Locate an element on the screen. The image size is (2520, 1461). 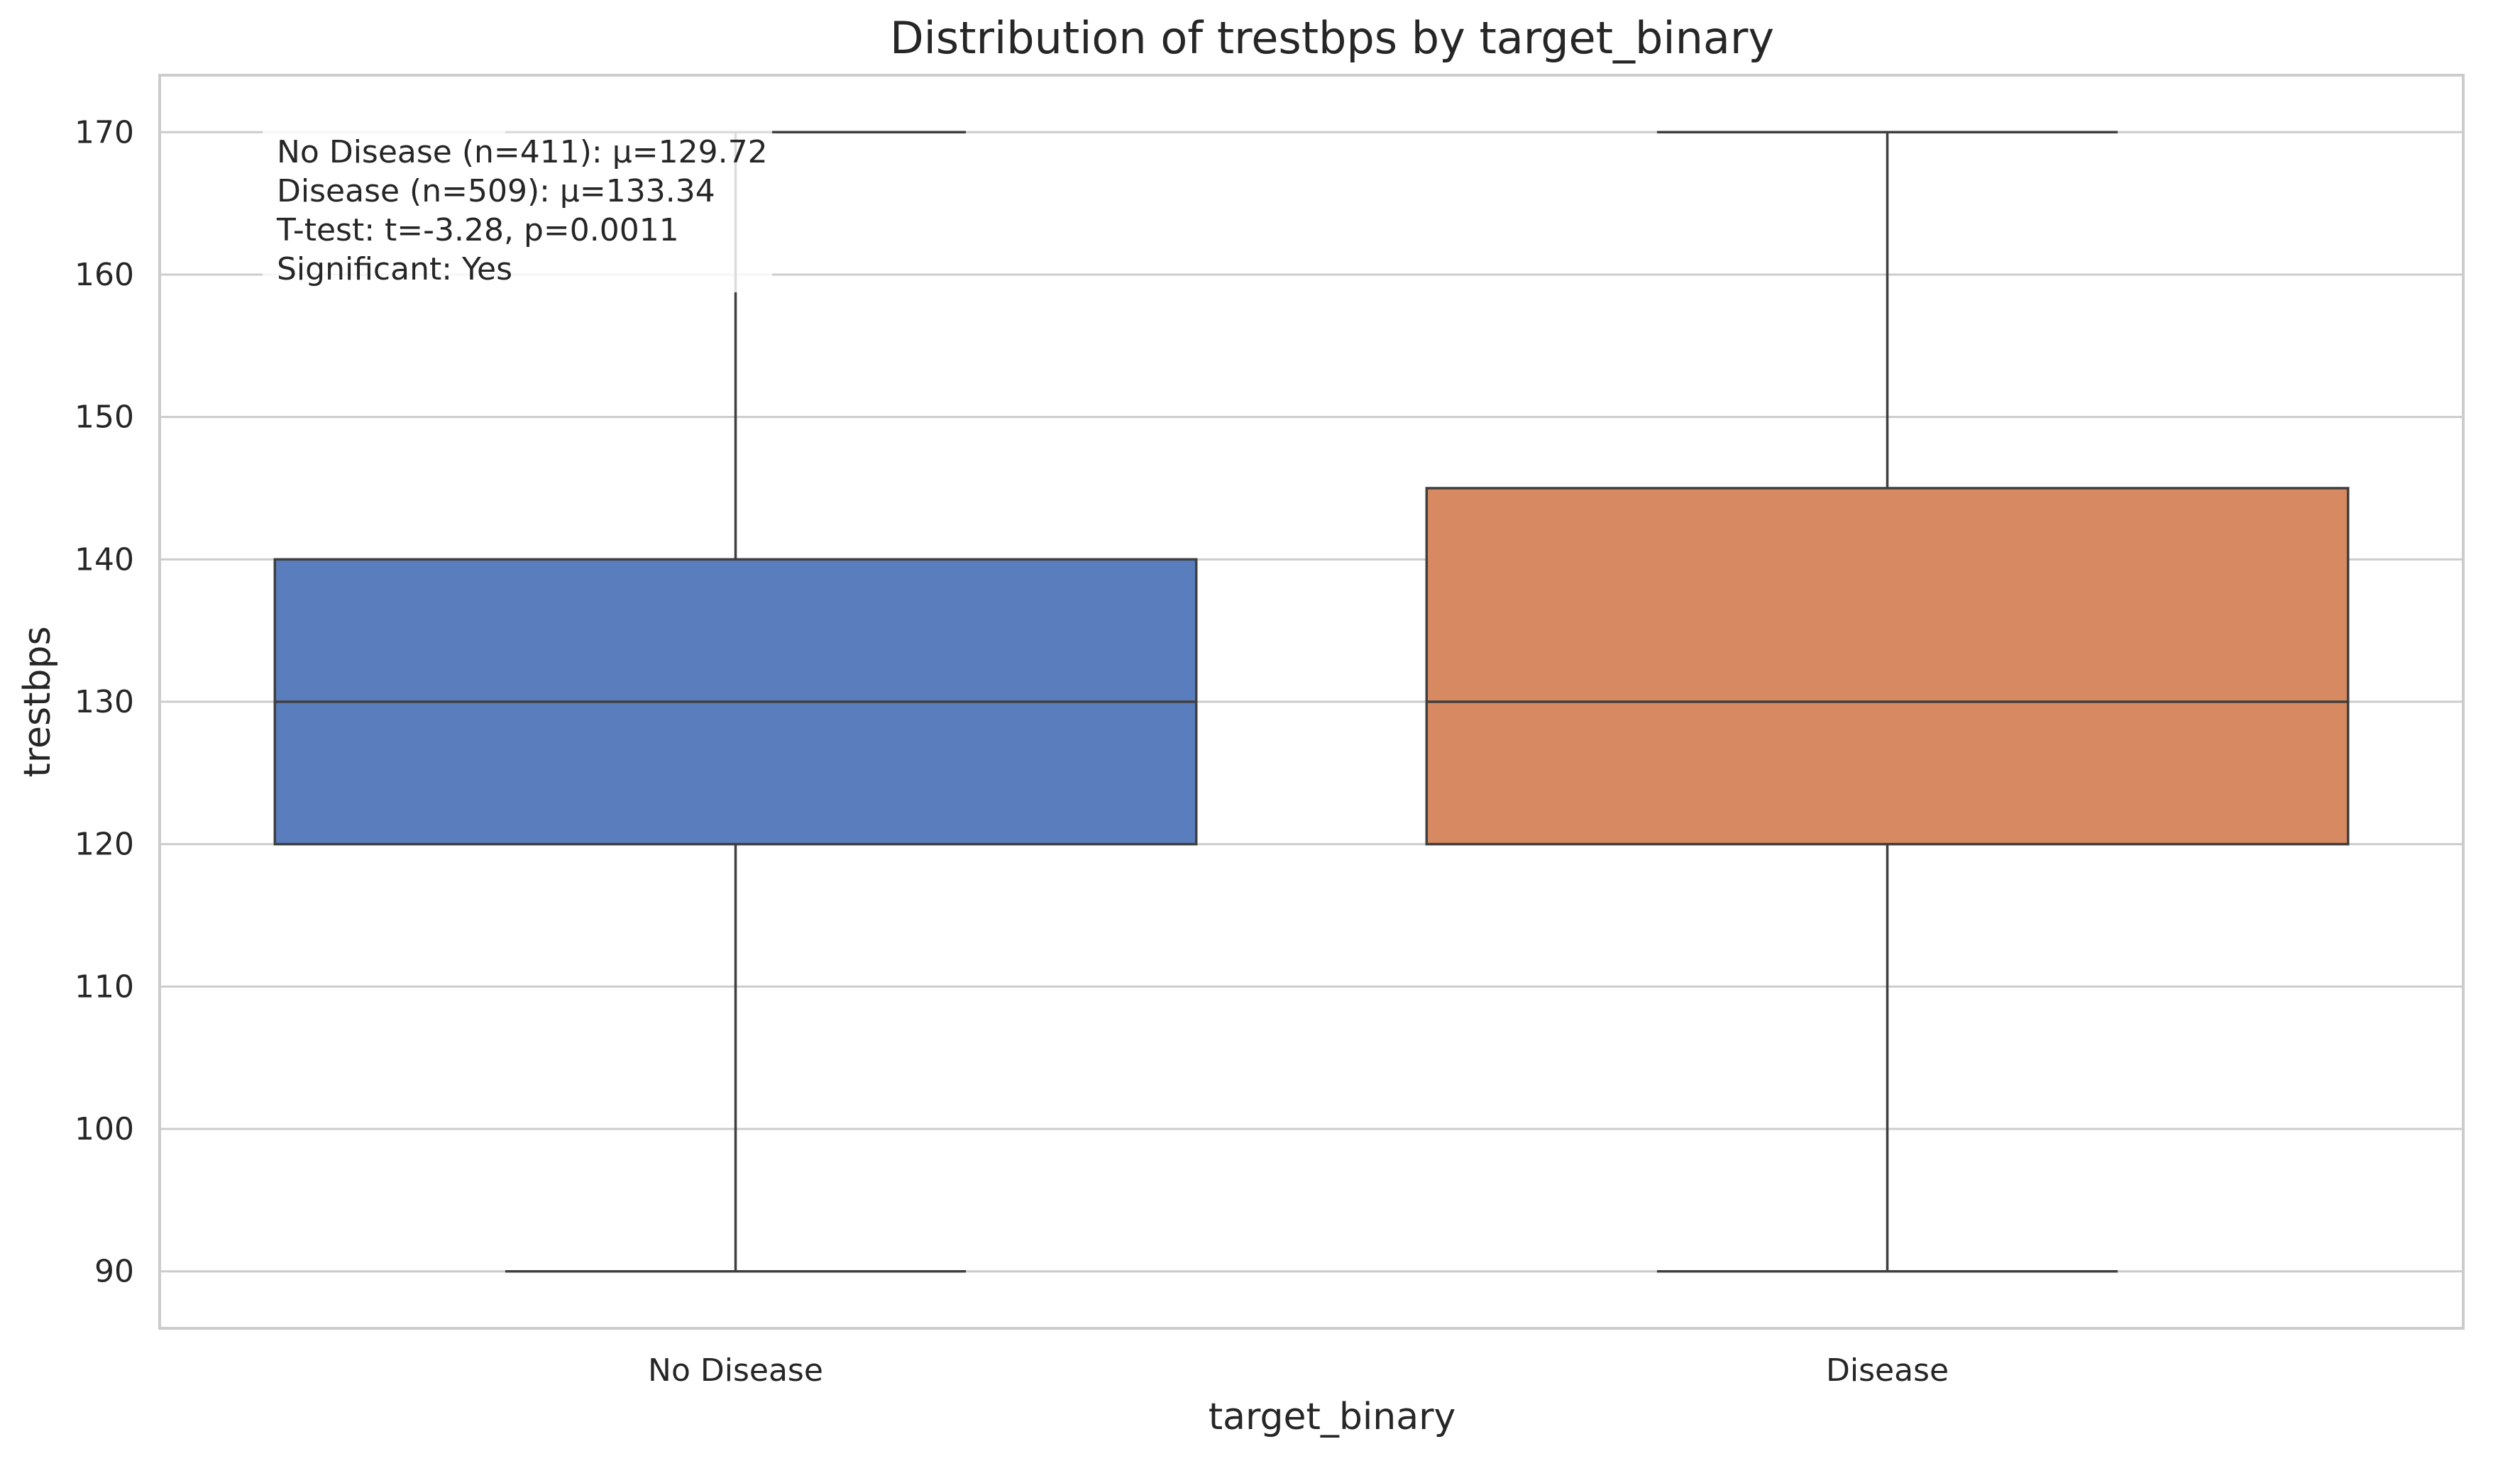
x-tick-label: Disease is located at coordinates (1888, 1370).